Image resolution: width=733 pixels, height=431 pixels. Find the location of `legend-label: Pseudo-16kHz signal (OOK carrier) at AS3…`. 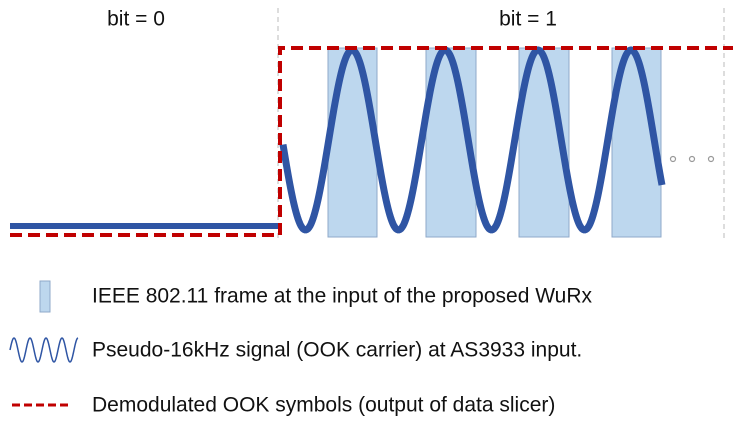

legend-label: Pseudo-16kHz signal (OOK carrier) at AS3… is located at coordinates (337, 350).